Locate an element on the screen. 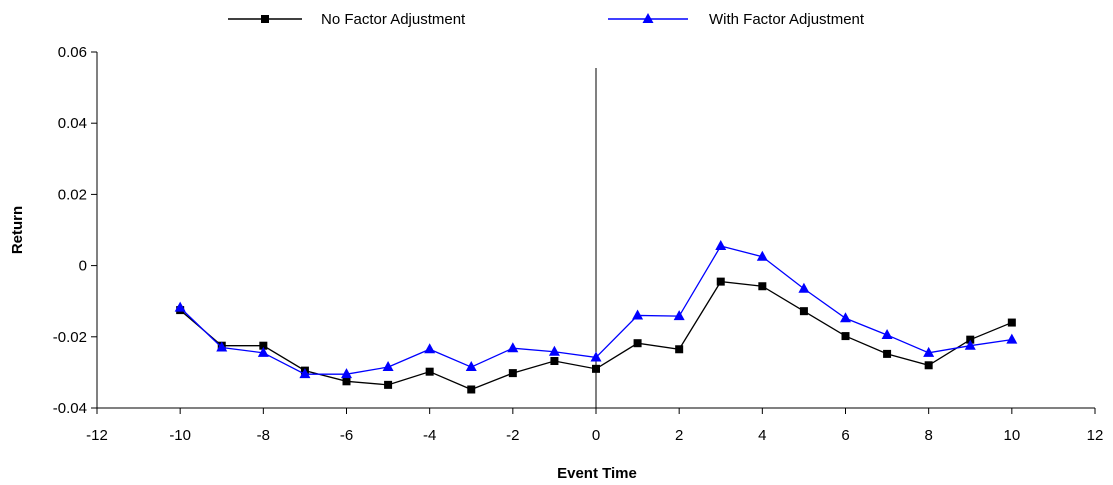 This screenshot has width=1113, height=485. x-tick-label: 0 is located at coordinates (596, 435).